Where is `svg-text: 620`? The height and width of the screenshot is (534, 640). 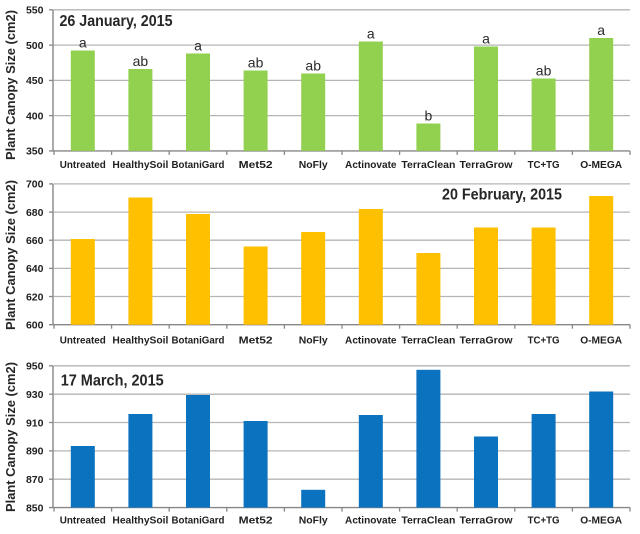 svg-text: 620 is located at coordinates (35, 297).